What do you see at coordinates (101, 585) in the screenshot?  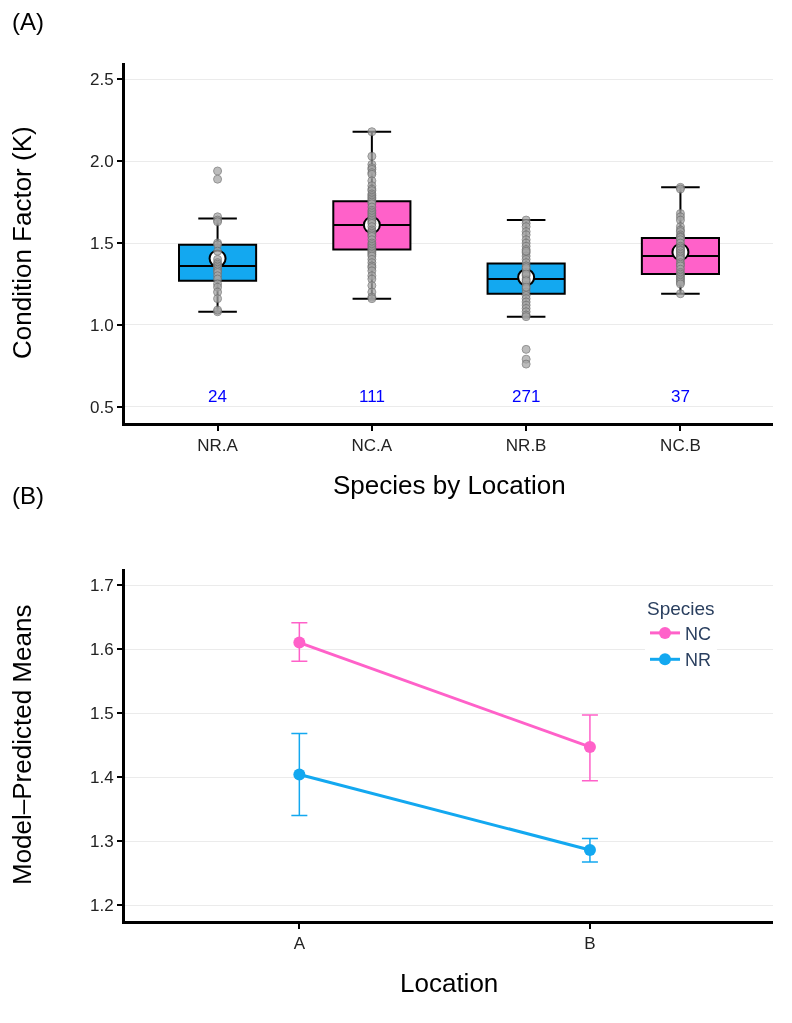 I see `y-tick-label: 1.7` at bounding box center [101, 585].